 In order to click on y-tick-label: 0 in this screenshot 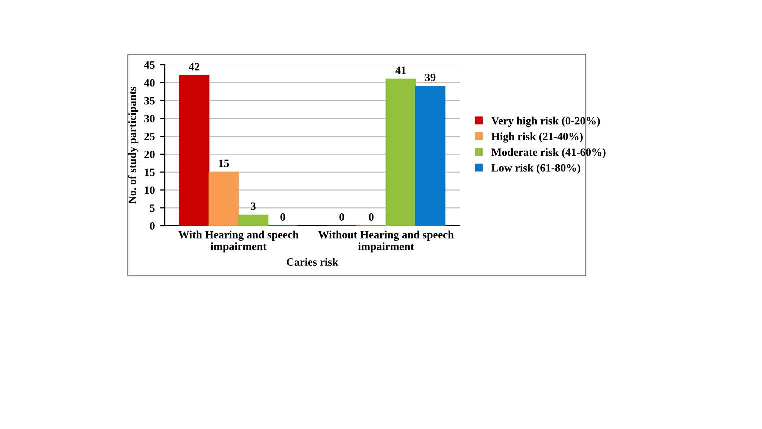, I will do `click(152, 226)`.